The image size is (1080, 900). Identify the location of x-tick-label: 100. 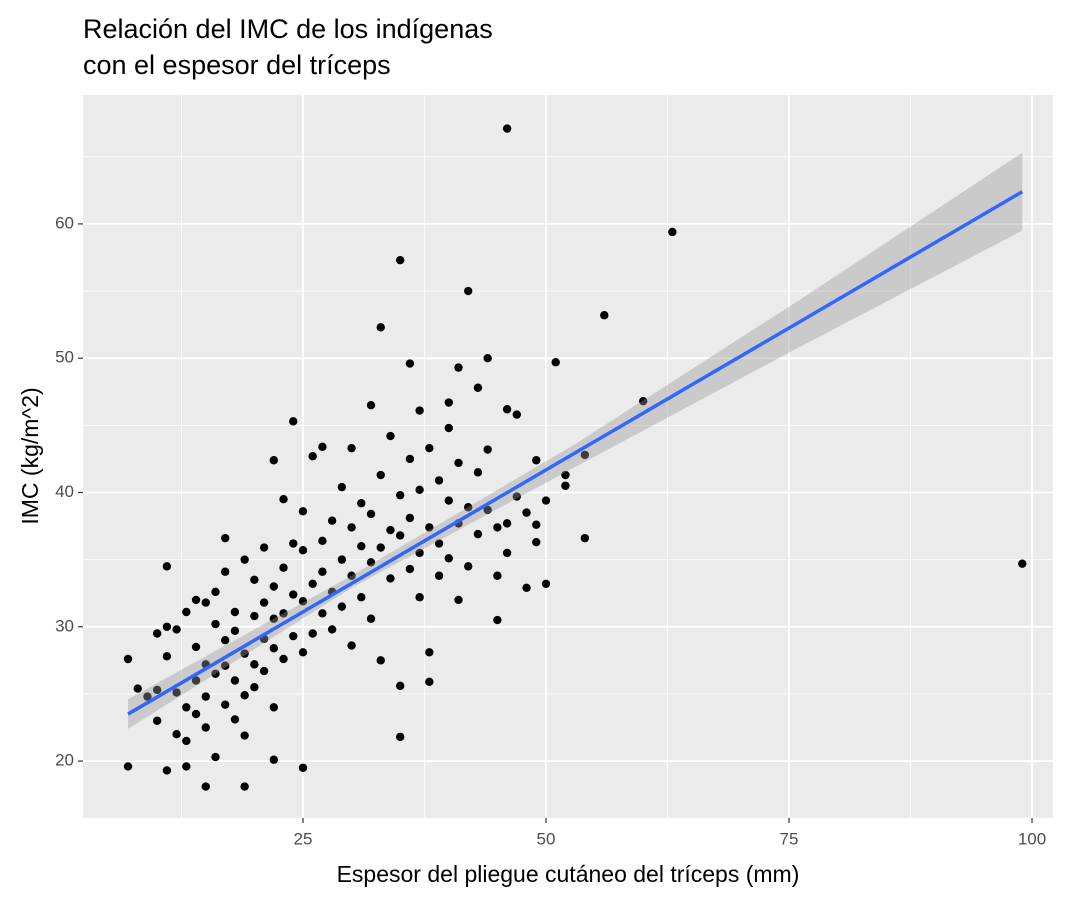
(1032, 838).